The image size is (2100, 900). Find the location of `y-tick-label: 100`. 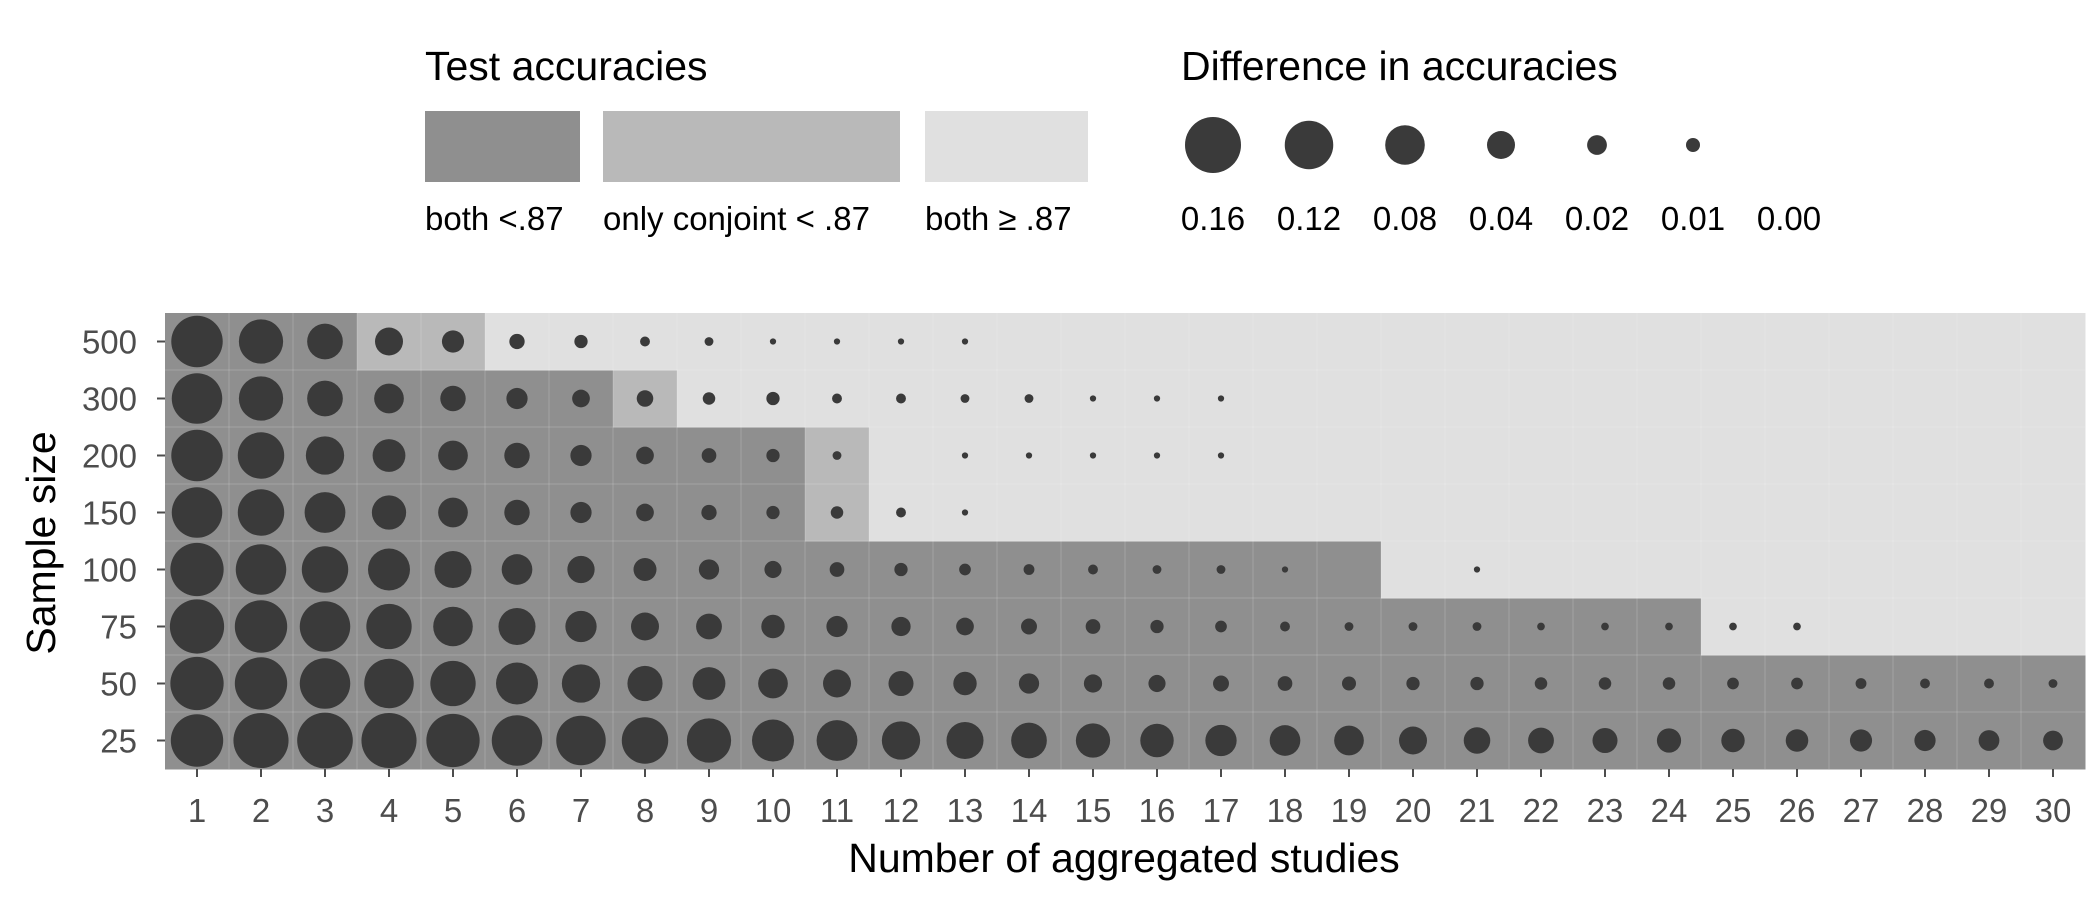

y-tick-label: 100 is located at coordinates (109, 570).